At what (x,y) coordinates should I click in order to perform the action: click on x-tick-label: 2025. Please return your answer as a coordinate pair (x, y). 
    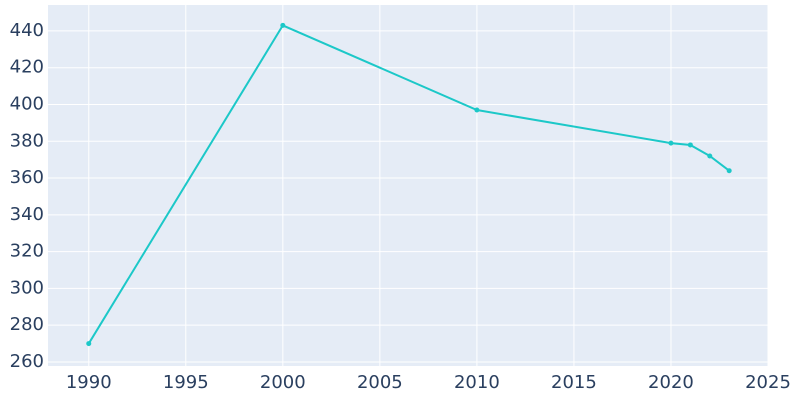
    Looking at the image, I should click on (768, 382).